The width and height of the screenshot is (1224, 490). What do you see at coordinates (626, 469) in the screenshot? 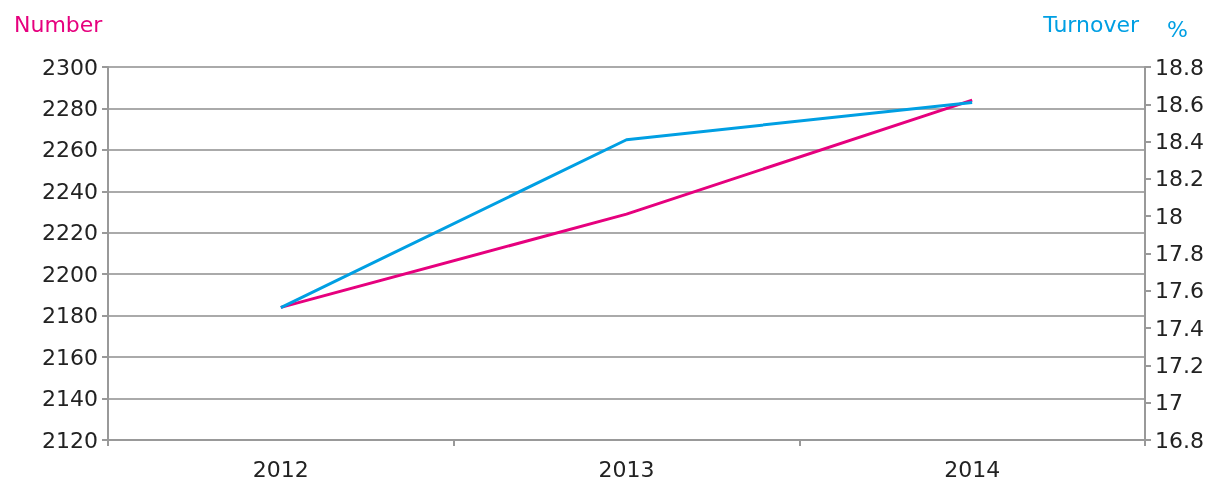
I see `x-tick-label: 2013` at bounding box center [626, 469].